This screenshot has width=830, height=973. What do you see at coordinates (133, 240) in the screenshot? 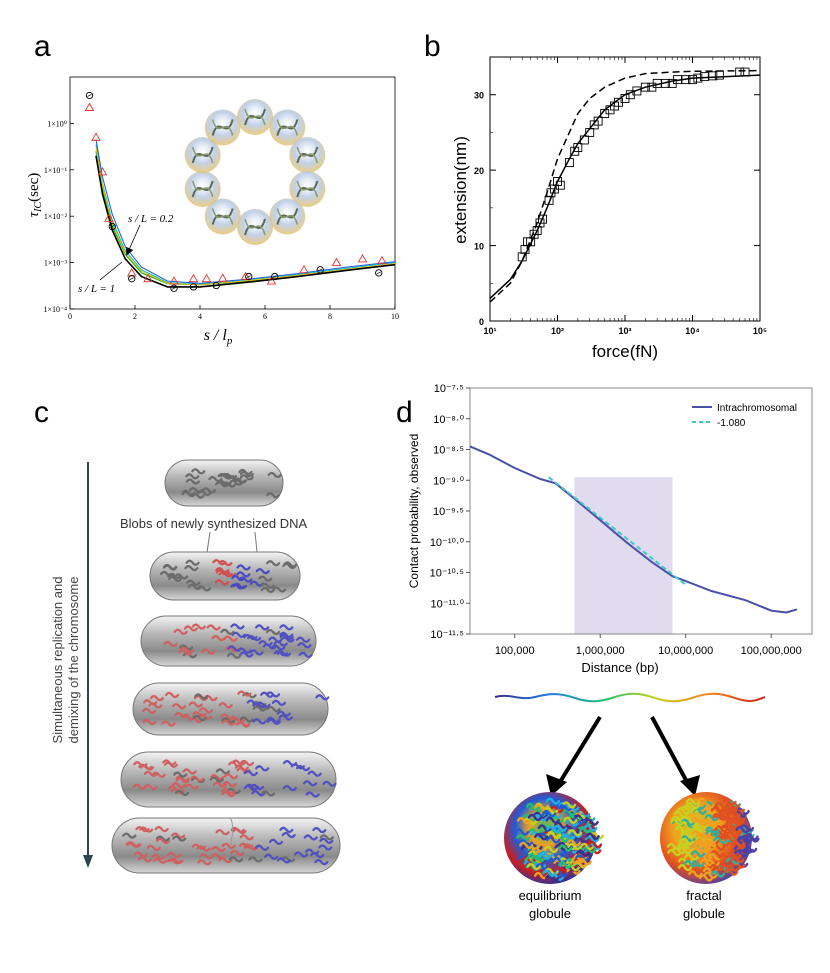
I see `annotation-arrow-0.2` at bounding box center [133, 240].